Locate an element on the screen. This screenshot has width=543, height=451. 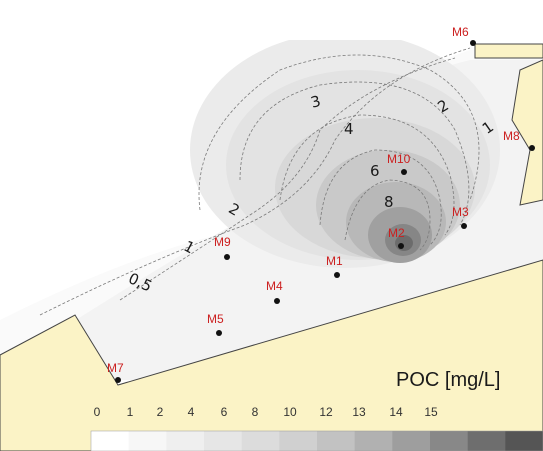
site-m8: M8 is located at coordinates (519, 140).